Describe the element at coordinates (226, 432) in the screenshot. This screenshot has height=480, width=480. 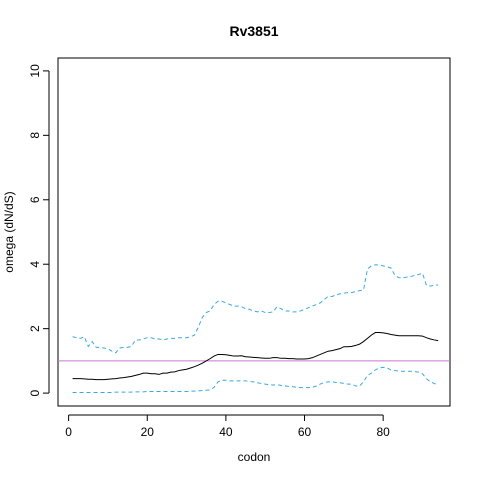
I see `x-tick-label: 40` at that location.